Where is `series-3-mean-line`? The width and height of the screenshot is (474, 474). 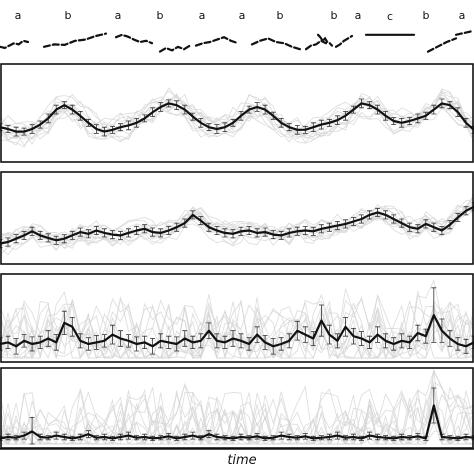
series-3-mean-line is located at coordinates (237, 331).